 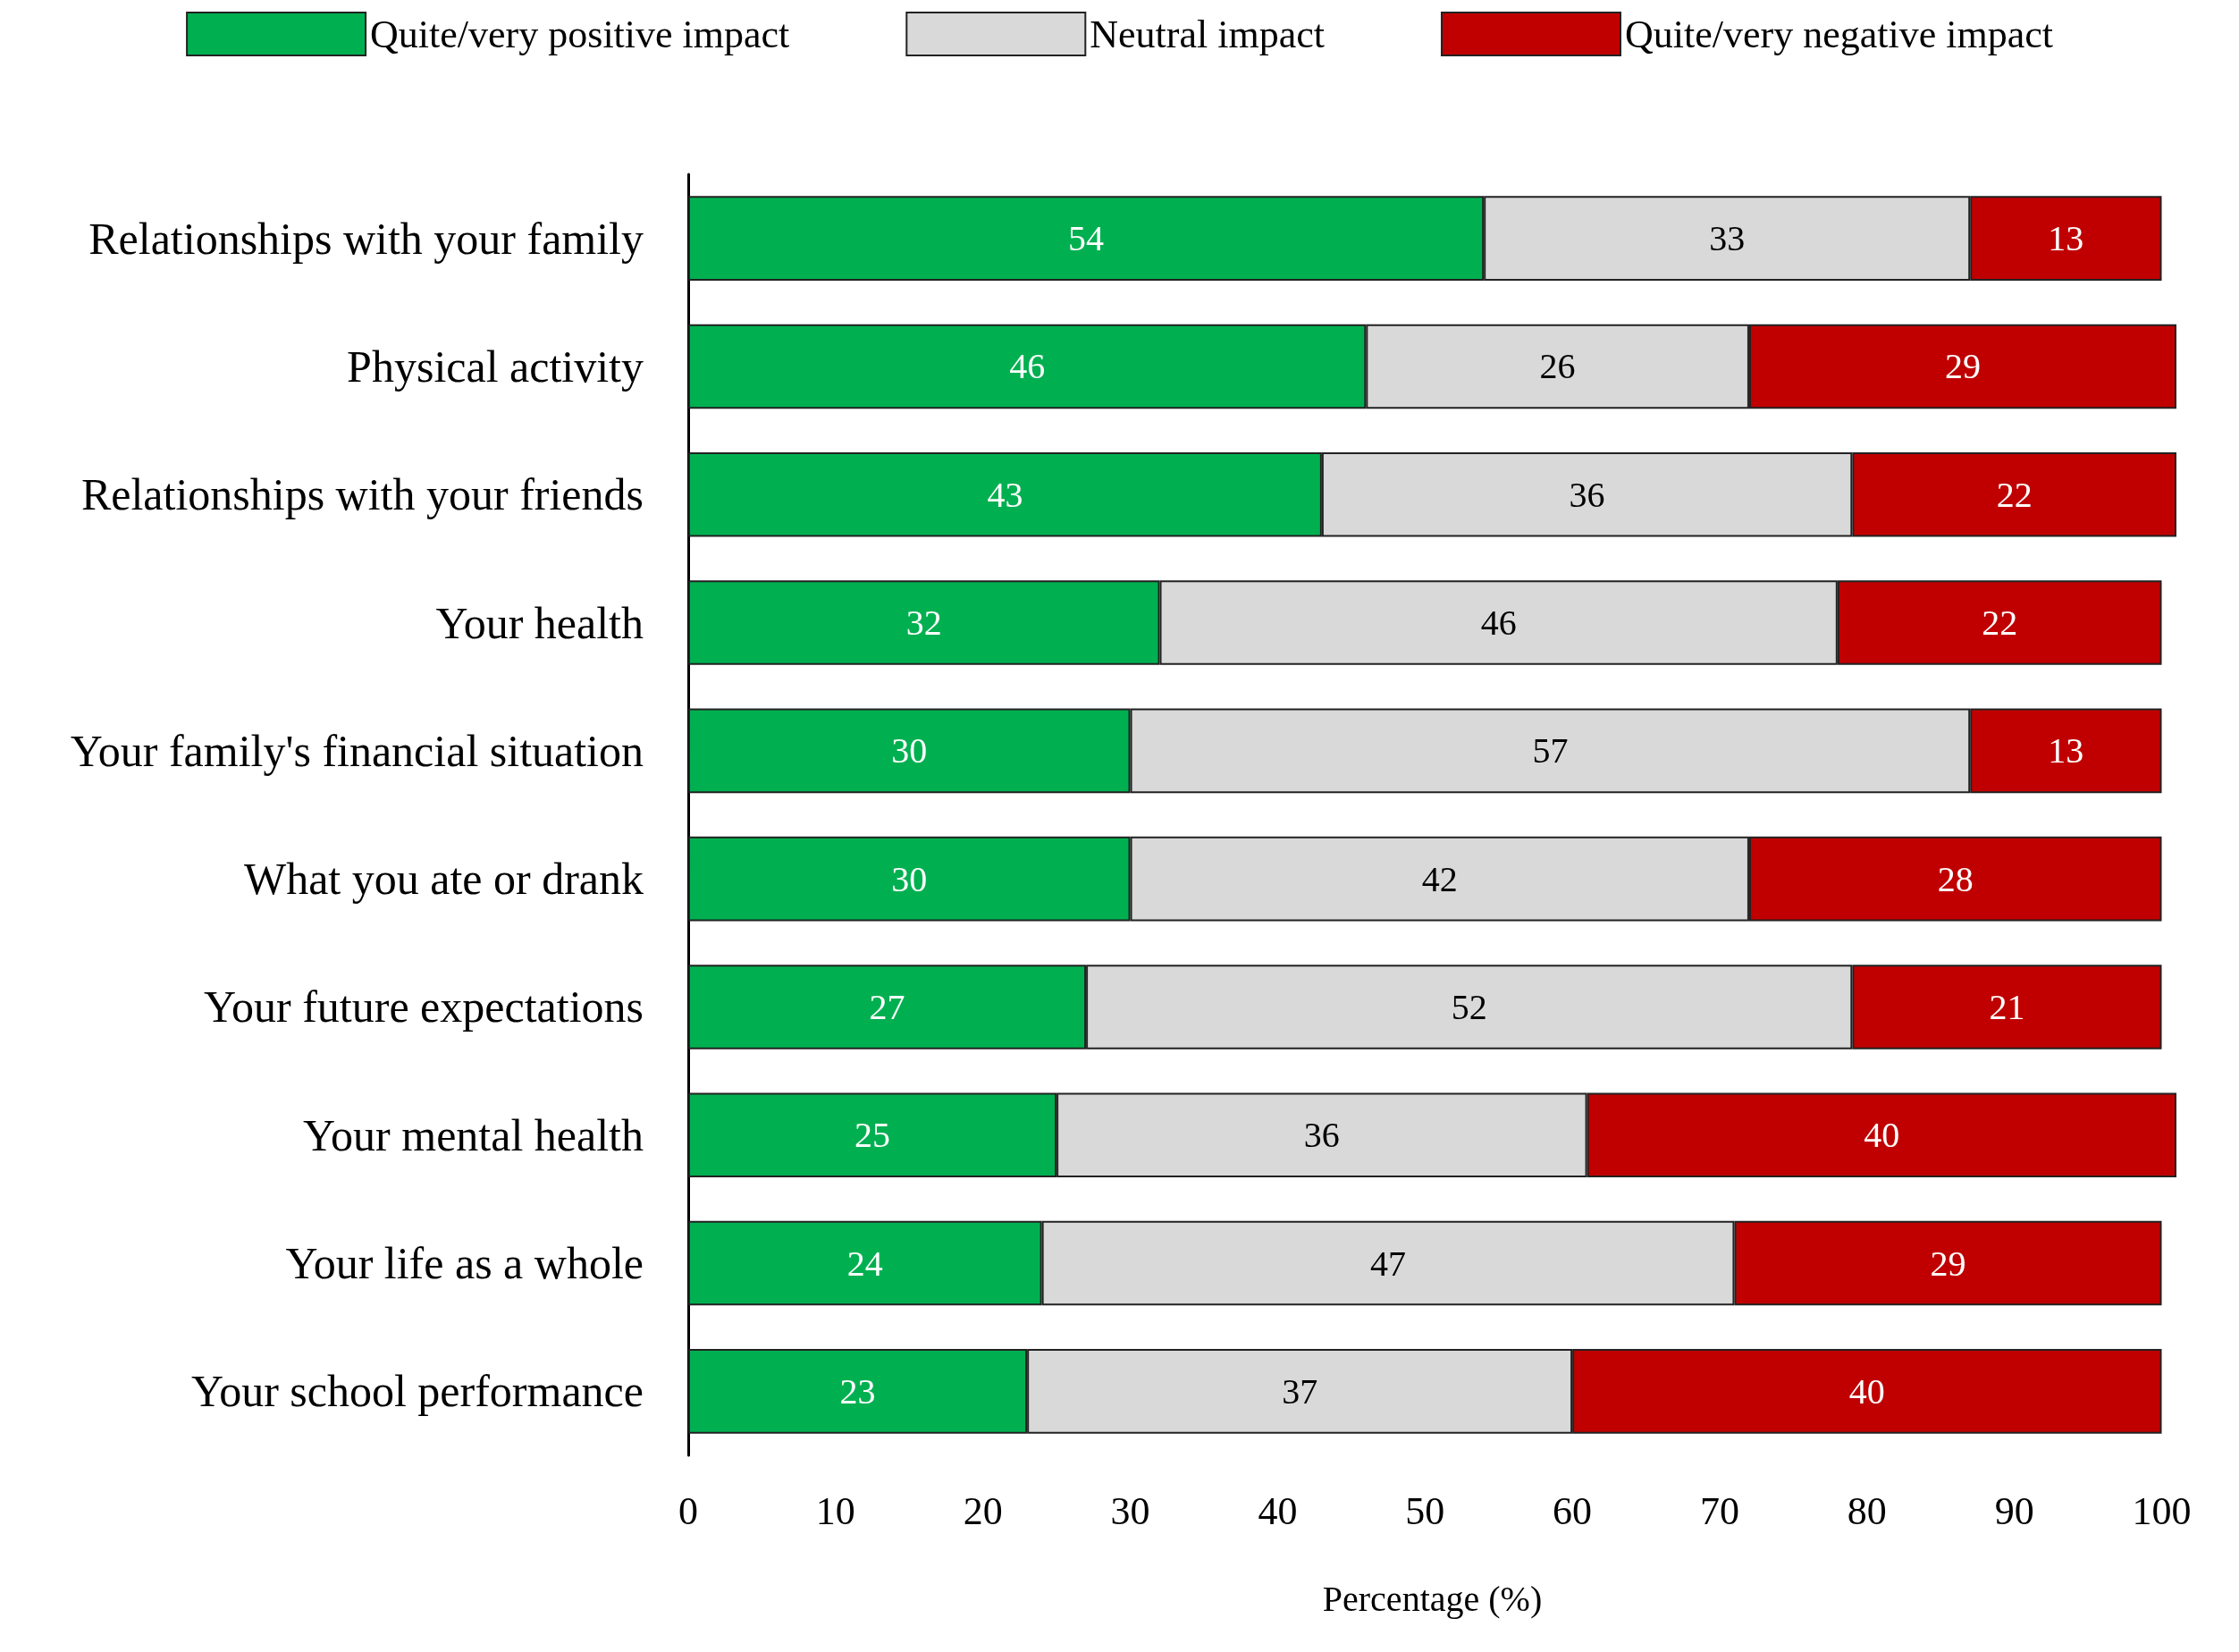 What do you see at coordinates (1469, 1006) in the screenshot?
I see `data-label: 52` at bounding box center [1469, 1006].